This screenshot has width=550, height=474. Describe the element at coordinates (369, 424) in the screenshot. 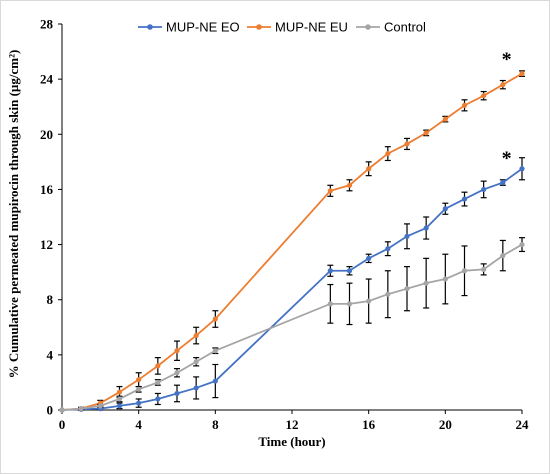

I see `x-tick-label: 16` at that location.